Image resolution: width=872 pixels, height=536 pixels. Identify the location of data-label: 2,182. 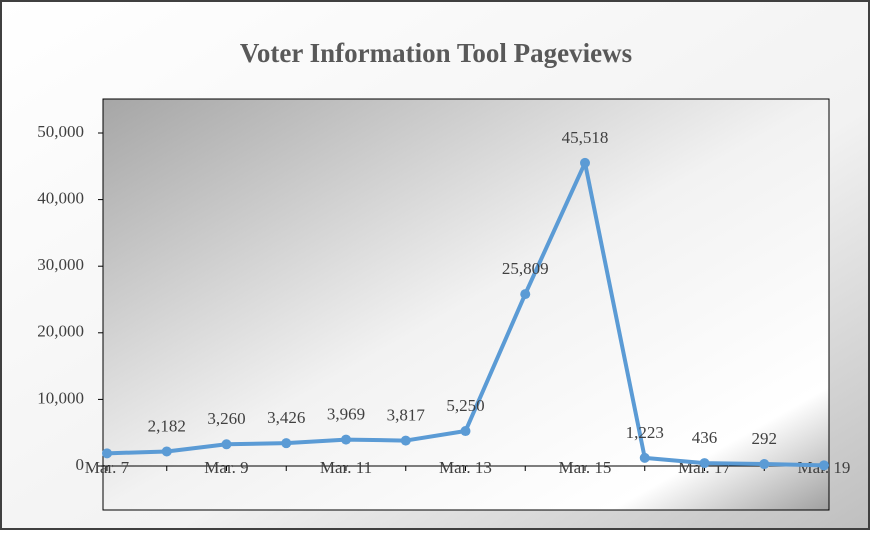
(167, 425).